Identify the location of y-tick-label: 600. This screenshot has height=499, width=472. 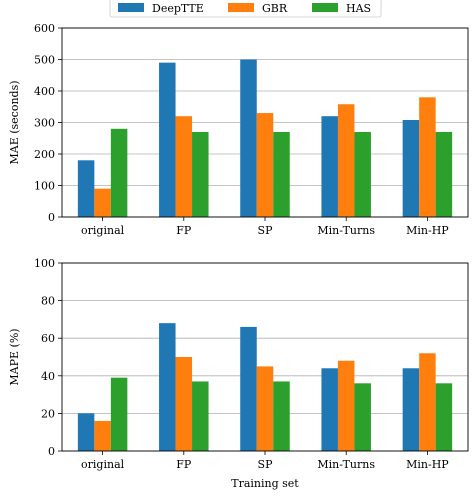
(44, 28).